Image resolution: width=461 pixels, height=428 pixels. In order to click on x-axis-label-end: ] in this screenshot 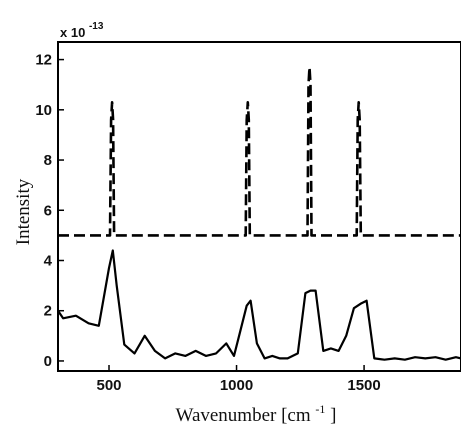, I will do `click(333, 415)`.